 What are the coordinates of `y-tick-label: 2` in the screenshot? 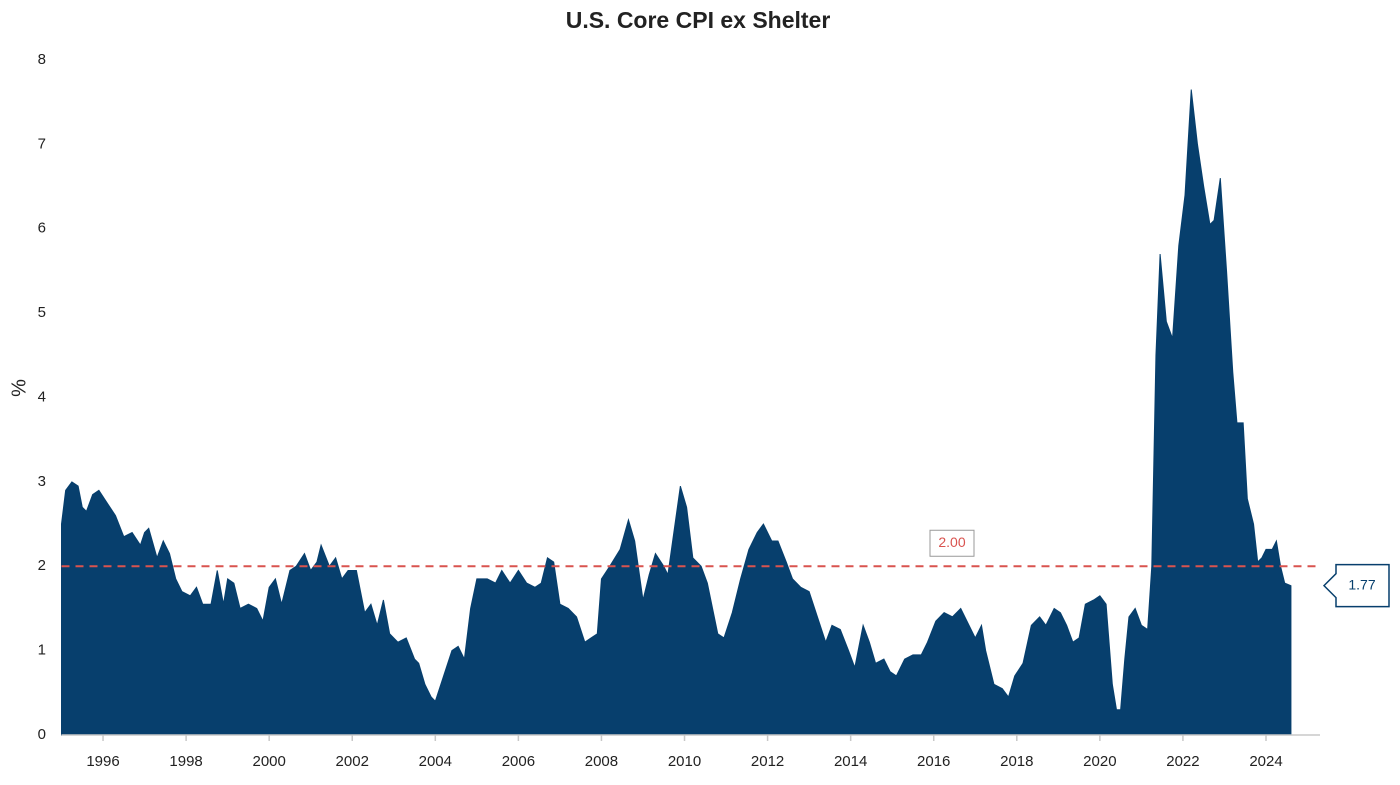 It's located at (42, 565).